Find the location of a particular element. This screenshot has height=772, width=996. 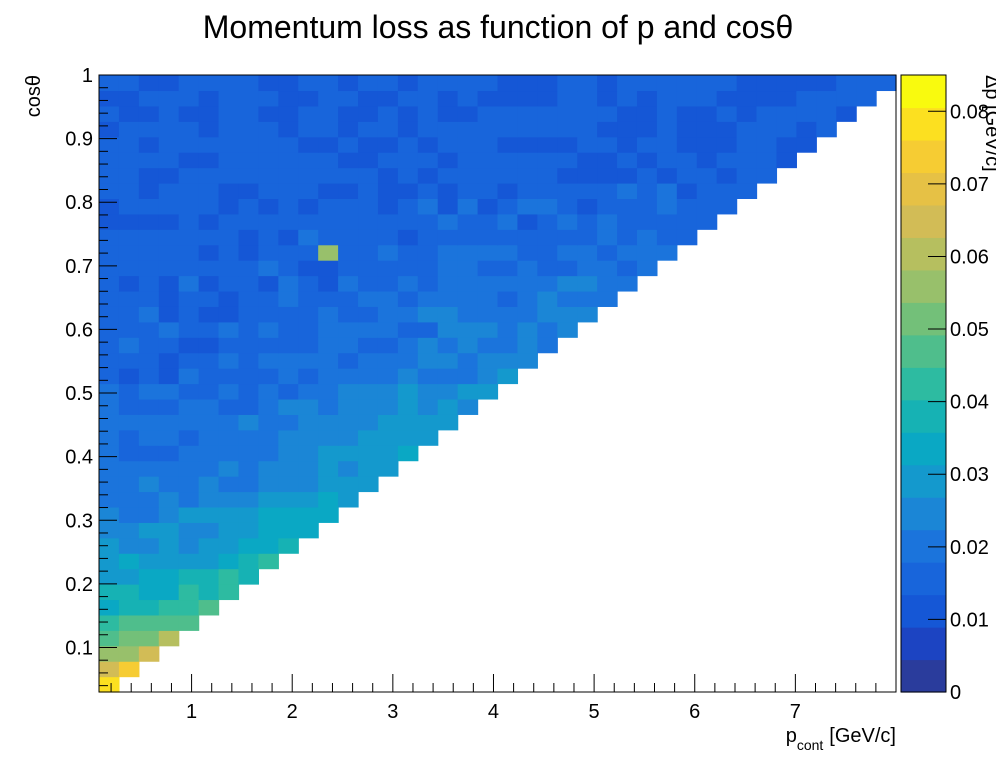

y-tick-label: 0.2 is located at coordinates (79, 585).